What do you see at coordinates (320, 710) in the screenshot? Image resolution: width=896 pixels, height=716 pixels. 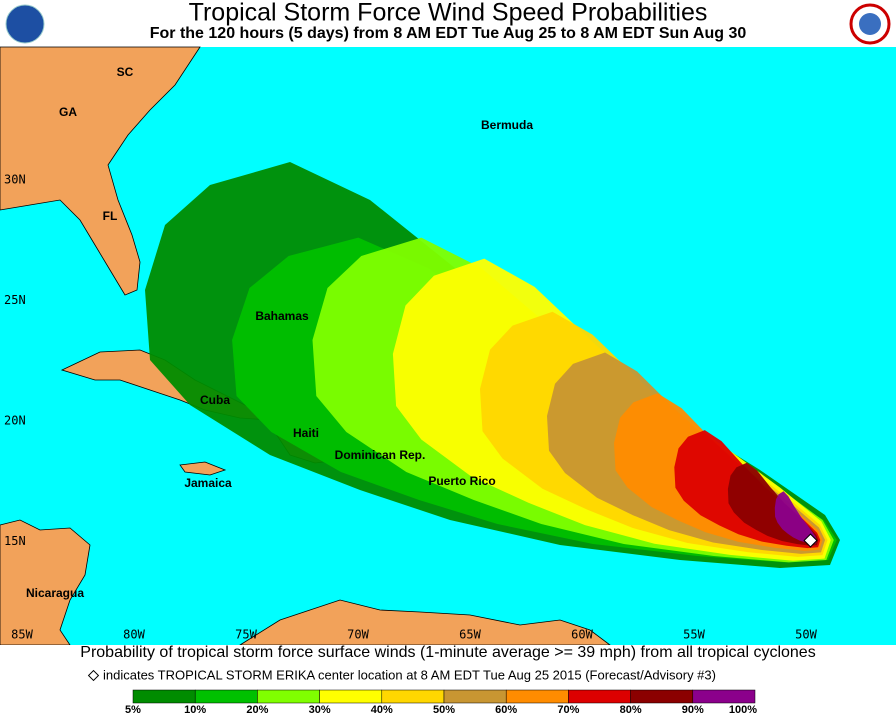 I see `legend-label: 30%` at bounding box center [320, 710].